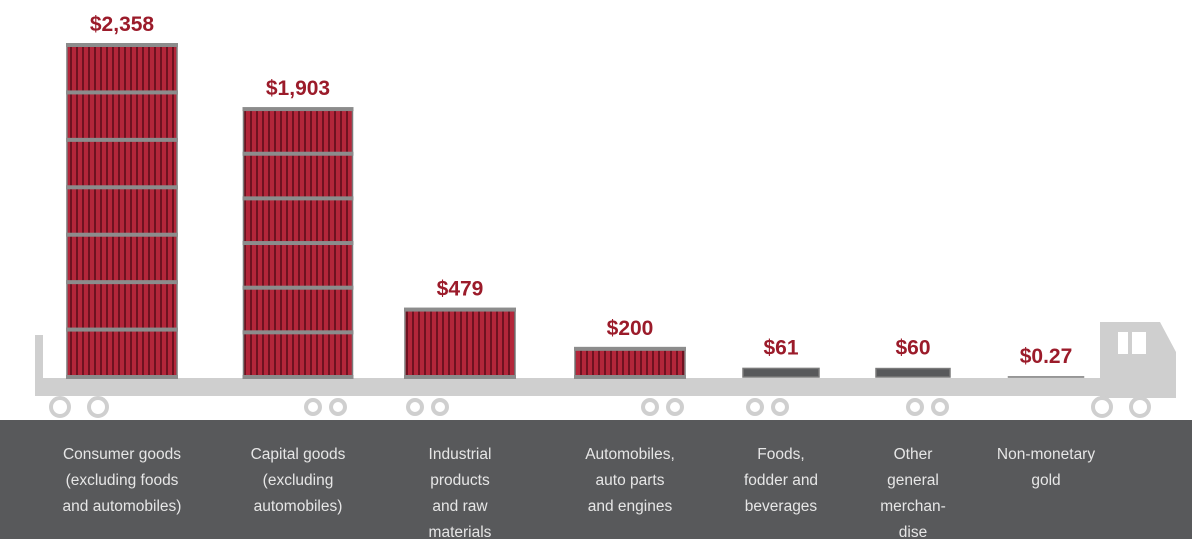 The width and height of the screenshot is (1192, 539). What do you see at coordinates (630, 480) in the screenshot?
I see `category-label: Automobiles, auto parts and engines` at bounding box center [630, 480].